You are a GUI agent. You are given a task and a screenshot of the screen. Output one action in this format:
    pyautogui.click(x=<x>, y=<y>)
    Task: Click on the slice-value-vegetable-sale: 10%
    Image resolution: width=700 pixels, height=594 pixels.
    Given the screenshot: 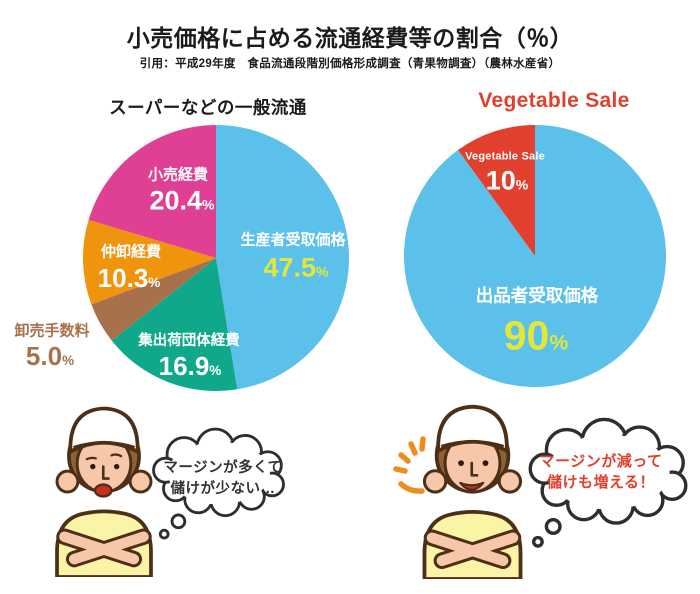 What is the action you would take?
    pyautogui.click(x=507, y=180)
    